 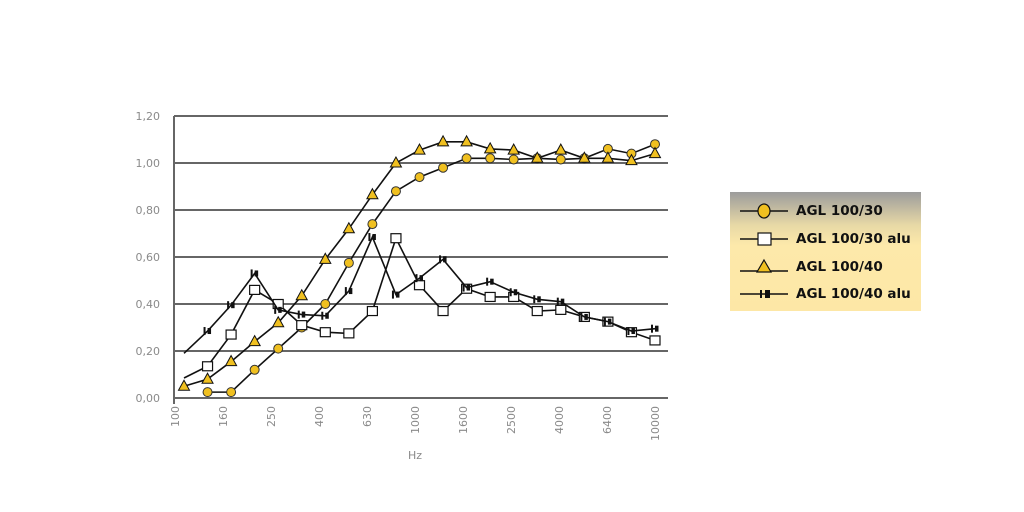 I want to click on triangle-marker-icon, so click(x=764, y=265).